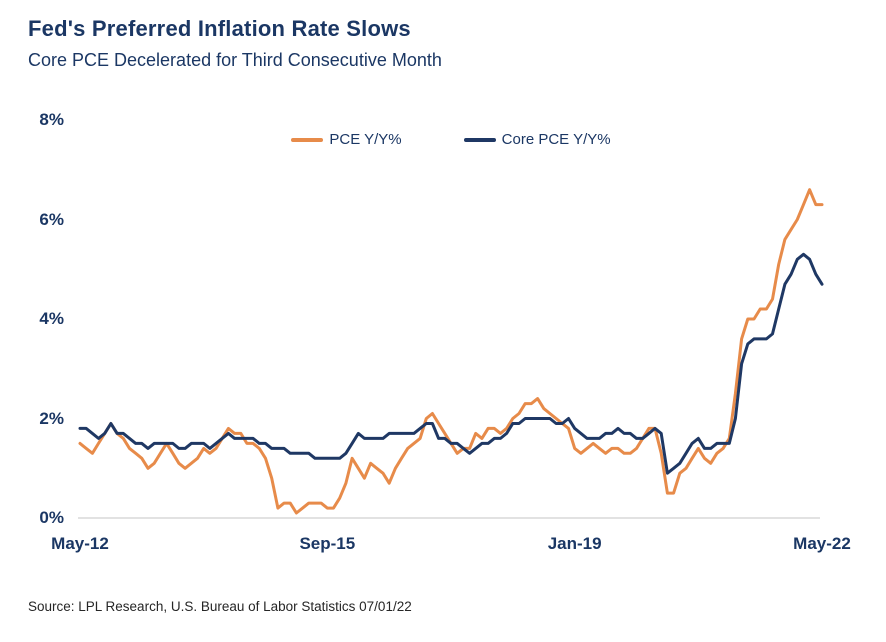  Describe the element at coordinates (51, 418) in the screenshot. I see `y-tick-label: 2%` at that location.